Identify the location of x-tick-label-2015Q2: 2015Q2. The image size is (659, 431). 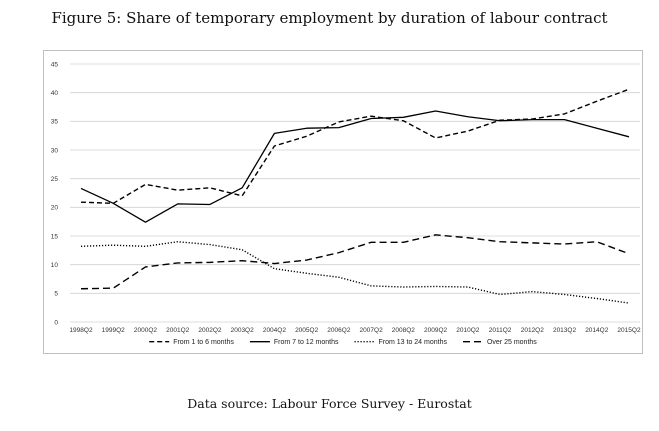
(629, 330).